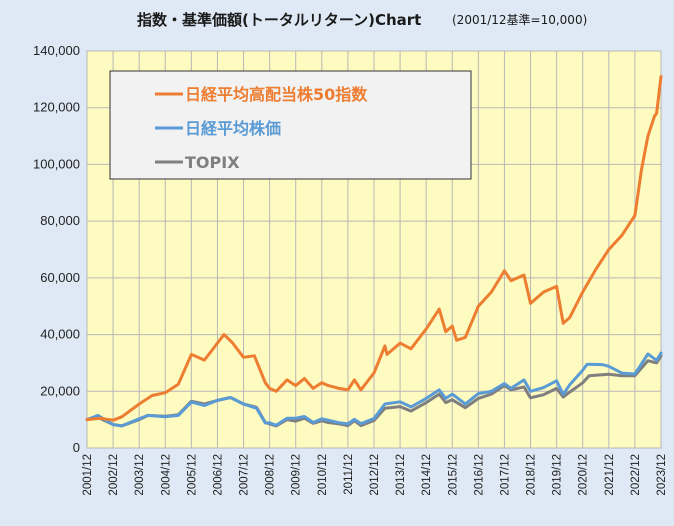  Describe the element at coordinates (558, 475) in the screenshot. I see `x-tick-label: 2019/12` at that location.